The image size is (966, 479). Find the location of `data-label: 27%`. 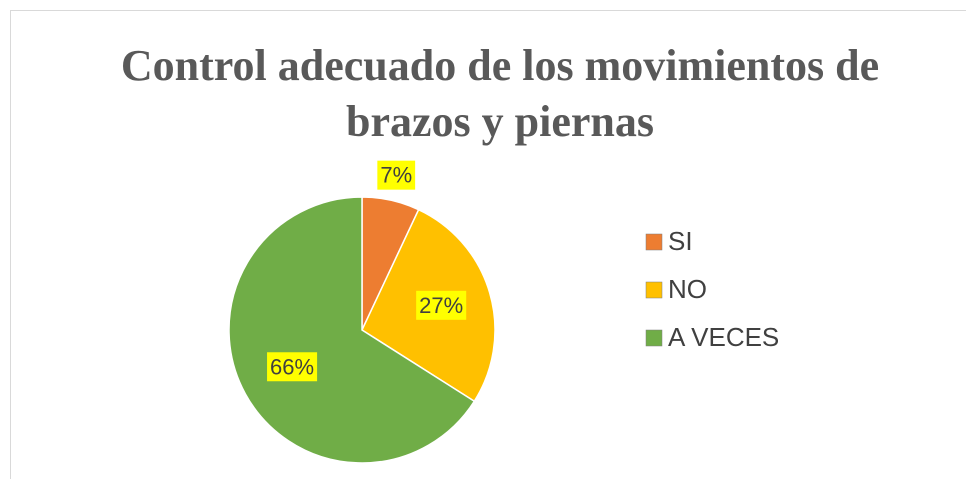

data-label: 27% is located at coordinates (441, 305).